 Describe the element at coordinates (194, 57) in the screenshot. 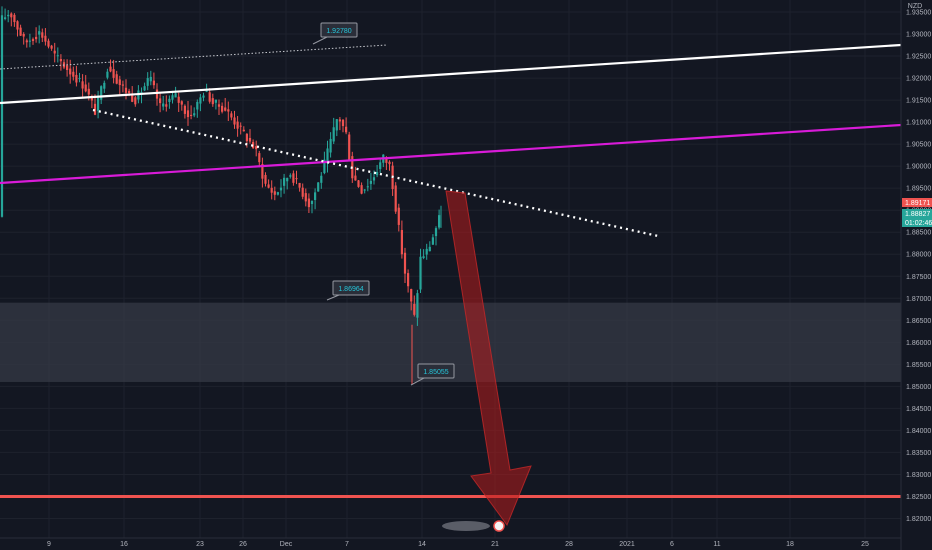

I see `upper-dotted-line` at that location.